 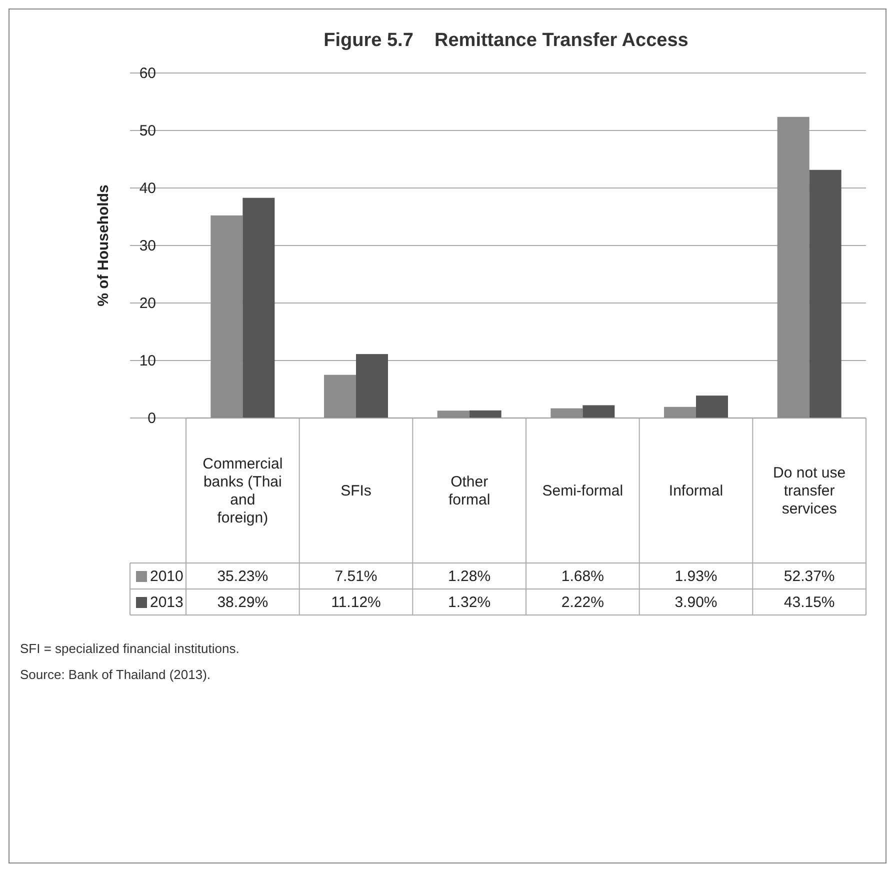 I want to click on legend-label: 2010, so click(x=167, y=576).